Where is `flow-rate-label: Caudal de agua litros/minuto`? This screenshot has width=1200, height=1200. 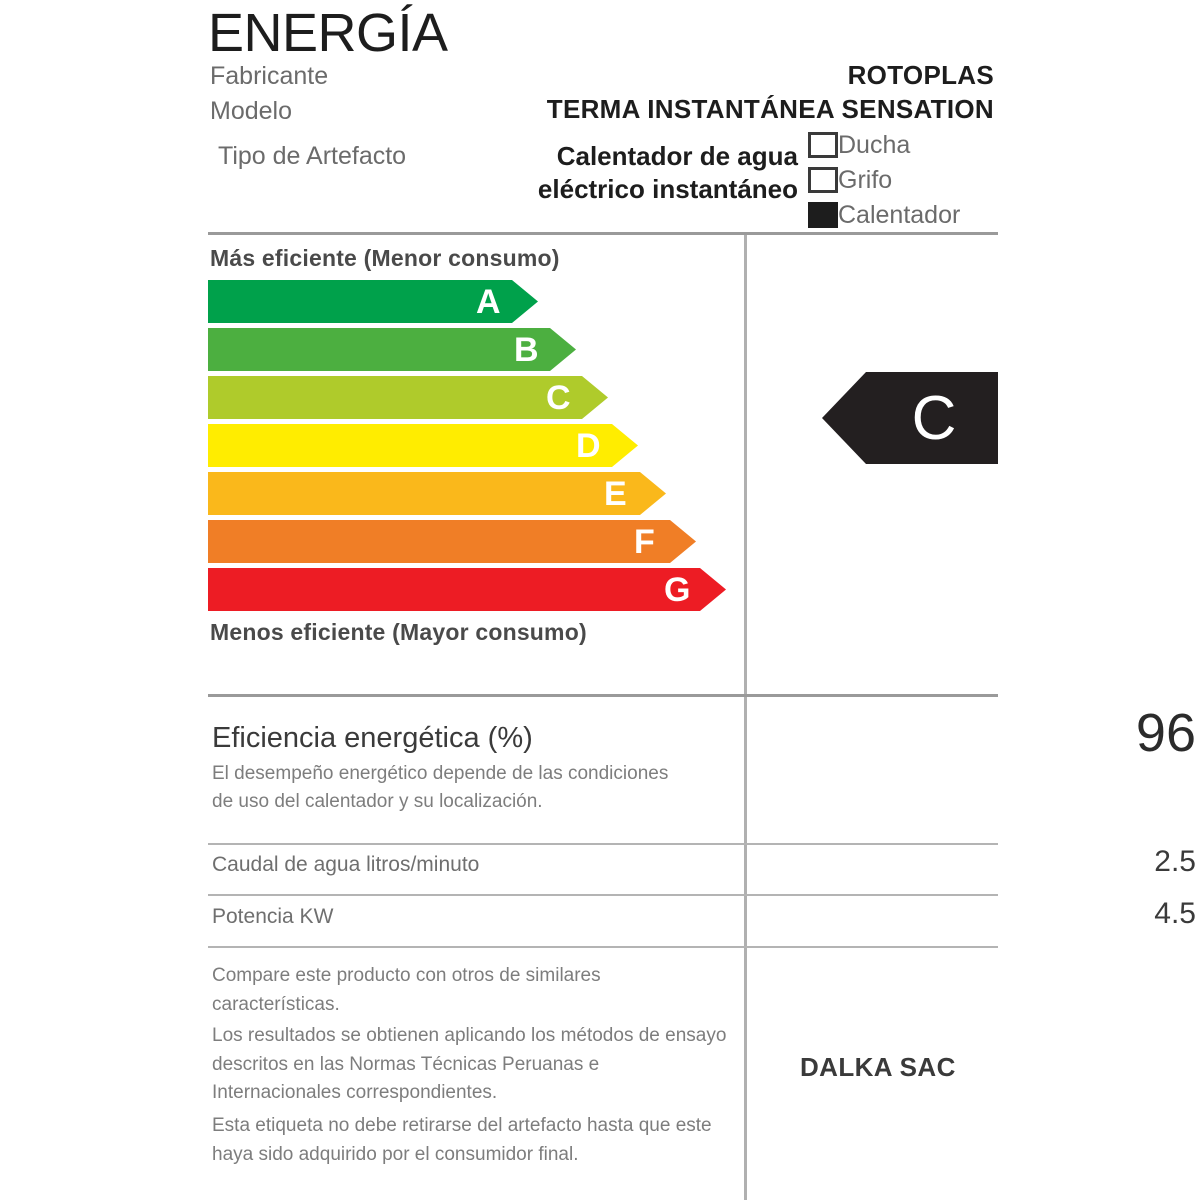 flow-rate-label: Caudal de agua litros/minuto is located at coordinates (346, 864).